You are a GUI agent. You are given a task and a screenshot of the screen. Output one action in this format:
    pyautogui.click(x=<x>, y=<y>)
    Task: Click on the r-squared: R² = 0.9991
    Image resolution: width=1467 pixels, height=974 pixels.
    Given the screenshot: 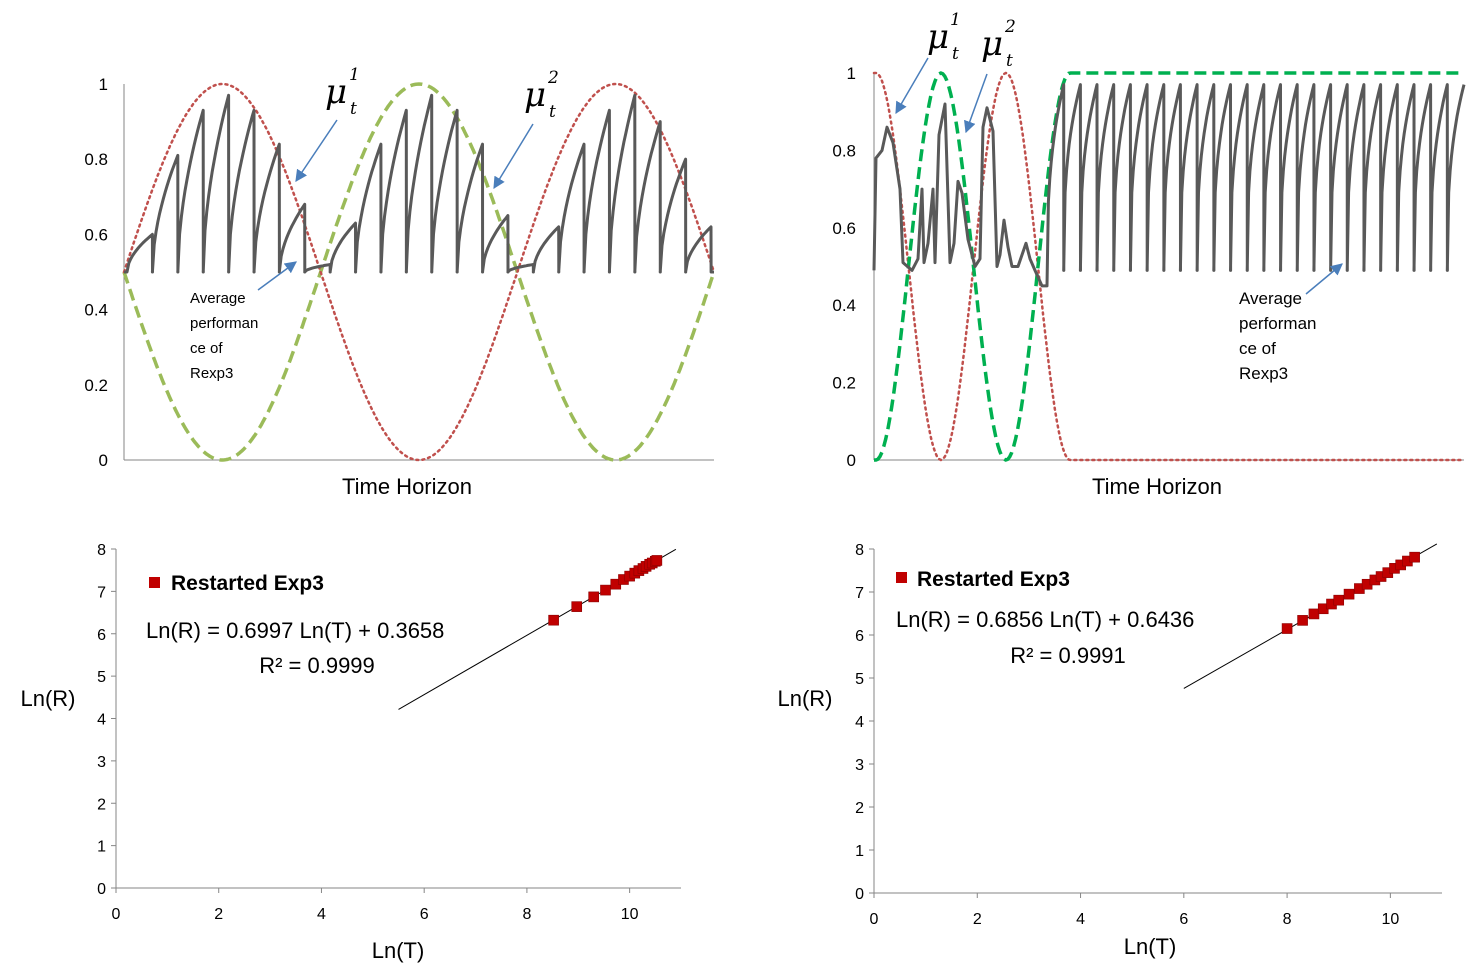 What is the action you would take?
    pyautogui.click(x=1068, y=655)
    